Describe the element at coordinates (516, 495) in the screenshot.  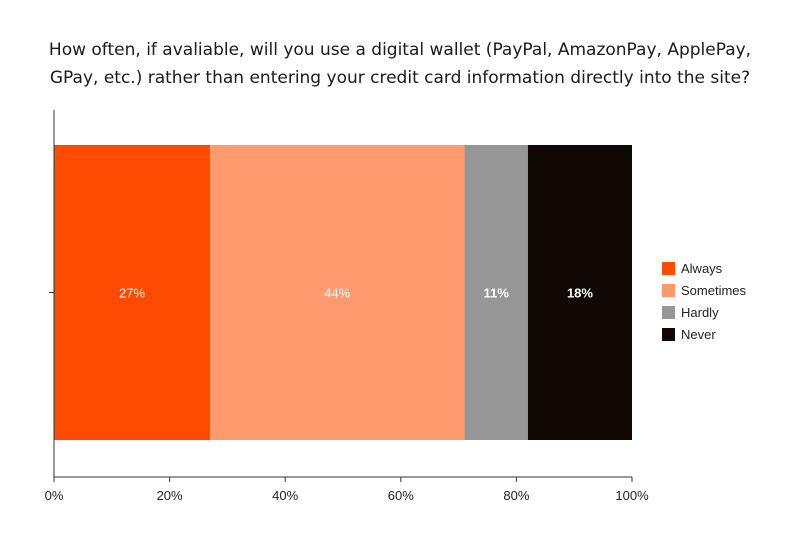
I see `x-tick-label: 80%` at that location.